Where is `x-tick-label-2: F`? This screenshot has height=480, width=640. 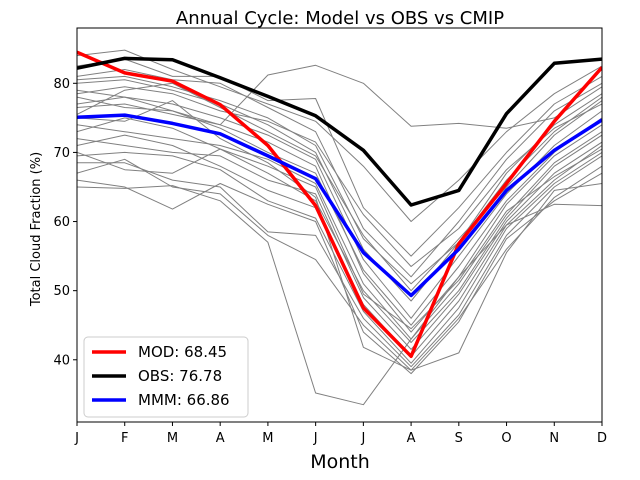 x-tick-label-2: F is located at coordinates (124, 438).